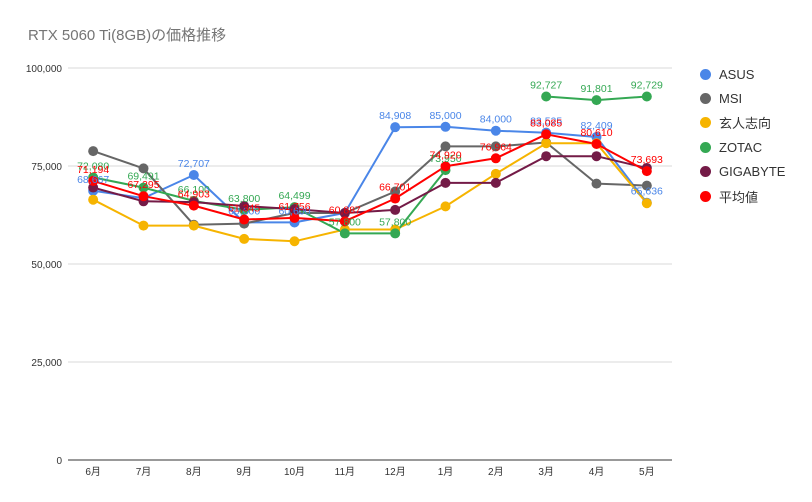 Image resolution: width=812 pixels, height=502 pixels. I want to click on legend-item: GIGABYTE, so click(742, 172).